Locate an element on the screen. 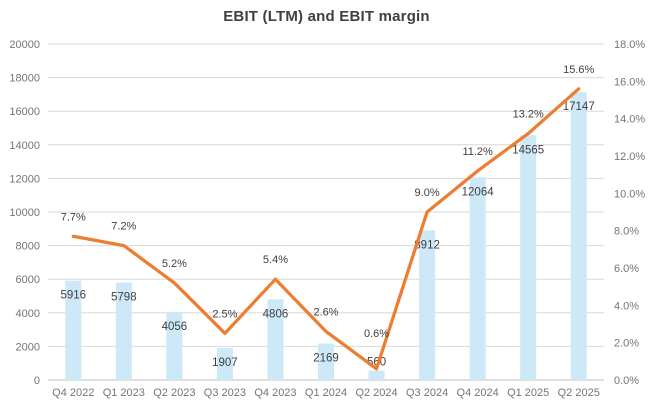 The height and width of the screenshot is (407, 653). margin-point-label: 15.6% is located at coordinates (578, 70).